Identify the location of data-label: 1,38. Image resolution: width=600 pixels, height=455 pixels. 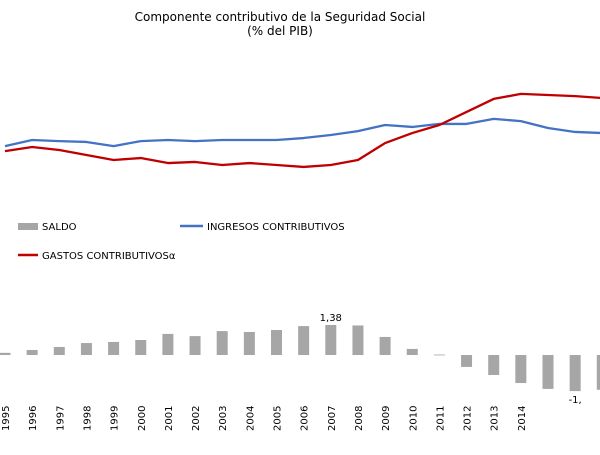
(331, 318).